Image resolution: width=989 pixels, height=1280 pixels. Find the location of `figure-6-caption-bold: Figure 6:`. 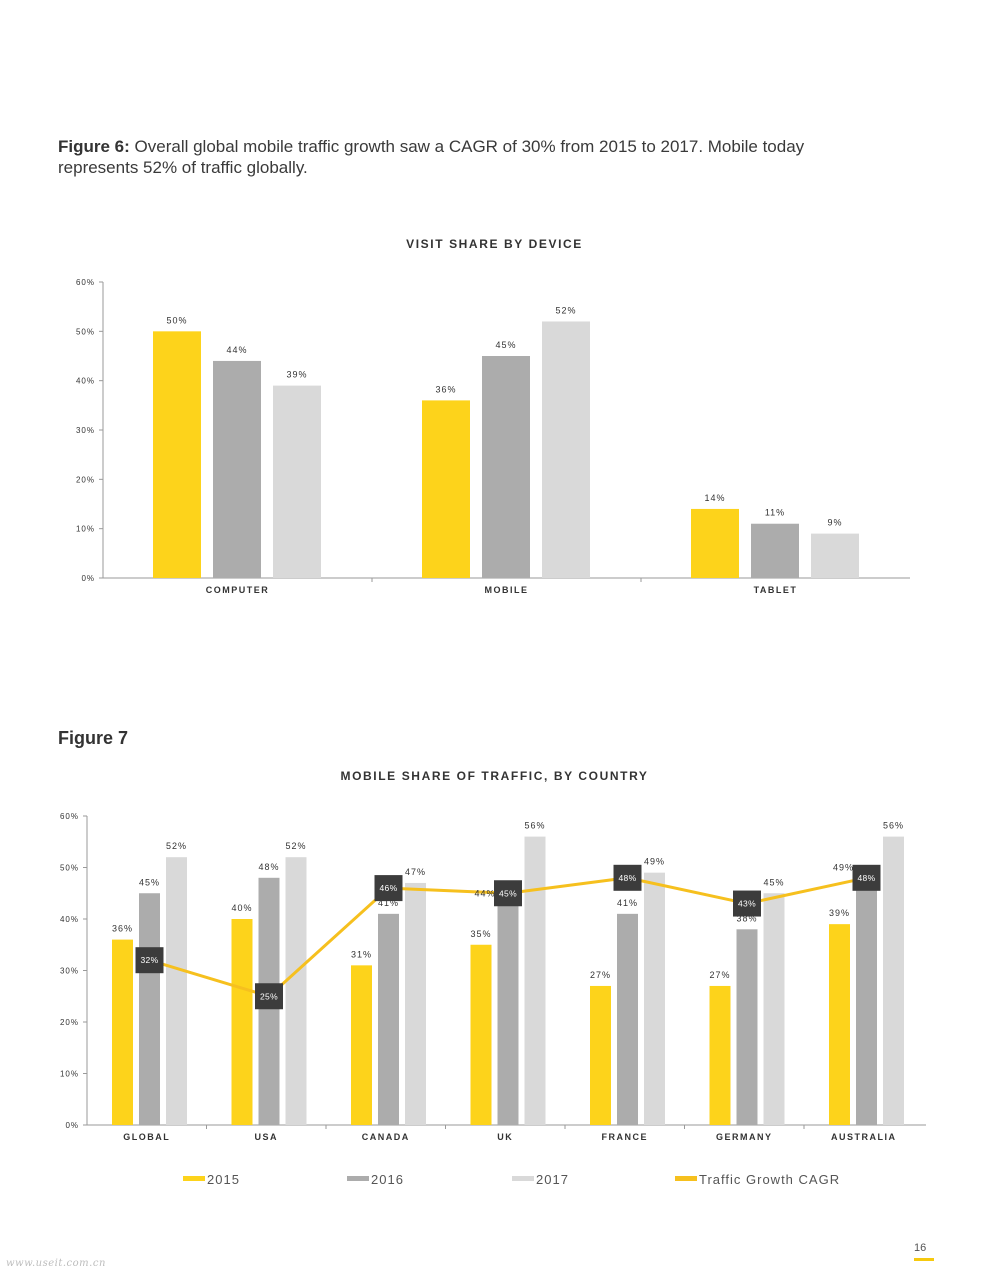

figure-6-caption-bold: Figure 6: is located at coordinates (94, 146).